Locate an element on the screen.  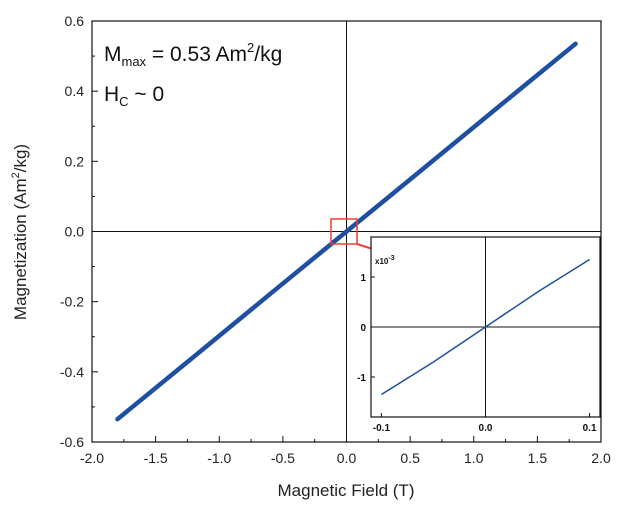
mmax-subscript: max is located at coordinates (134, 61).